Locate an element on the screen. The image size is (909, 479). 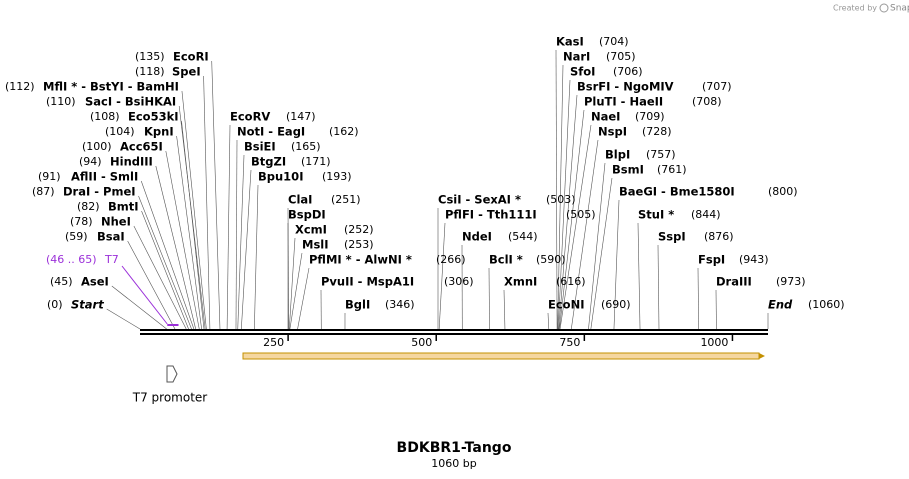
site-position: (757) is located at coordinates (661, 154).